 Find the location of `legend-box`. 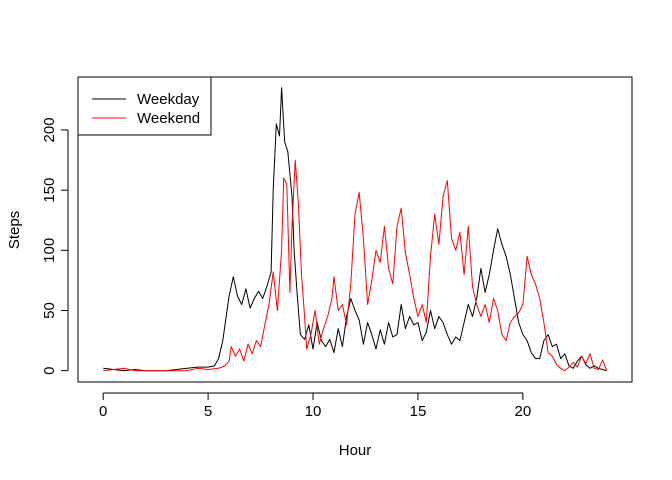

legend-box is located at coordinates (144, 106).